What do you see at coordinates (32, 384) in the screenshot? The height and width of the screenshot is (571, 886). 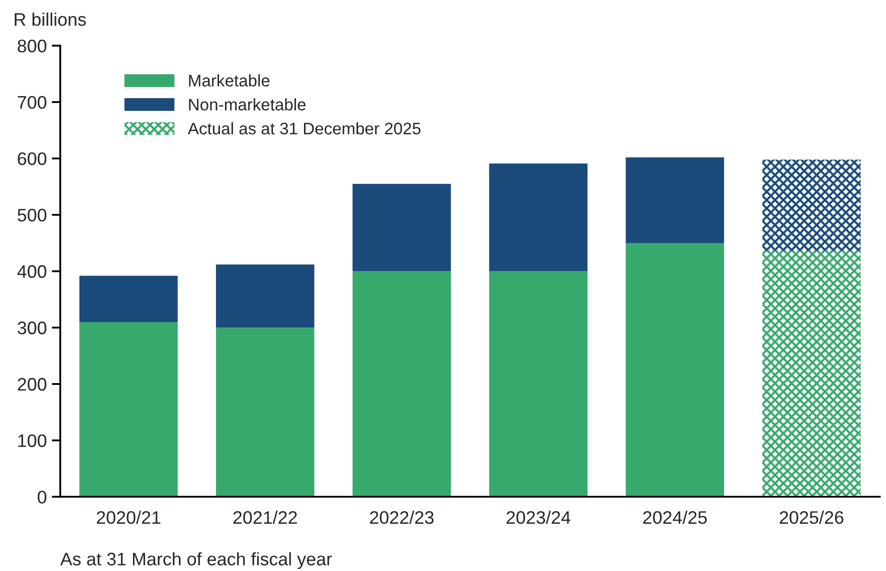 I see `y-tick-label: 200` at bounding box center [32, 384].